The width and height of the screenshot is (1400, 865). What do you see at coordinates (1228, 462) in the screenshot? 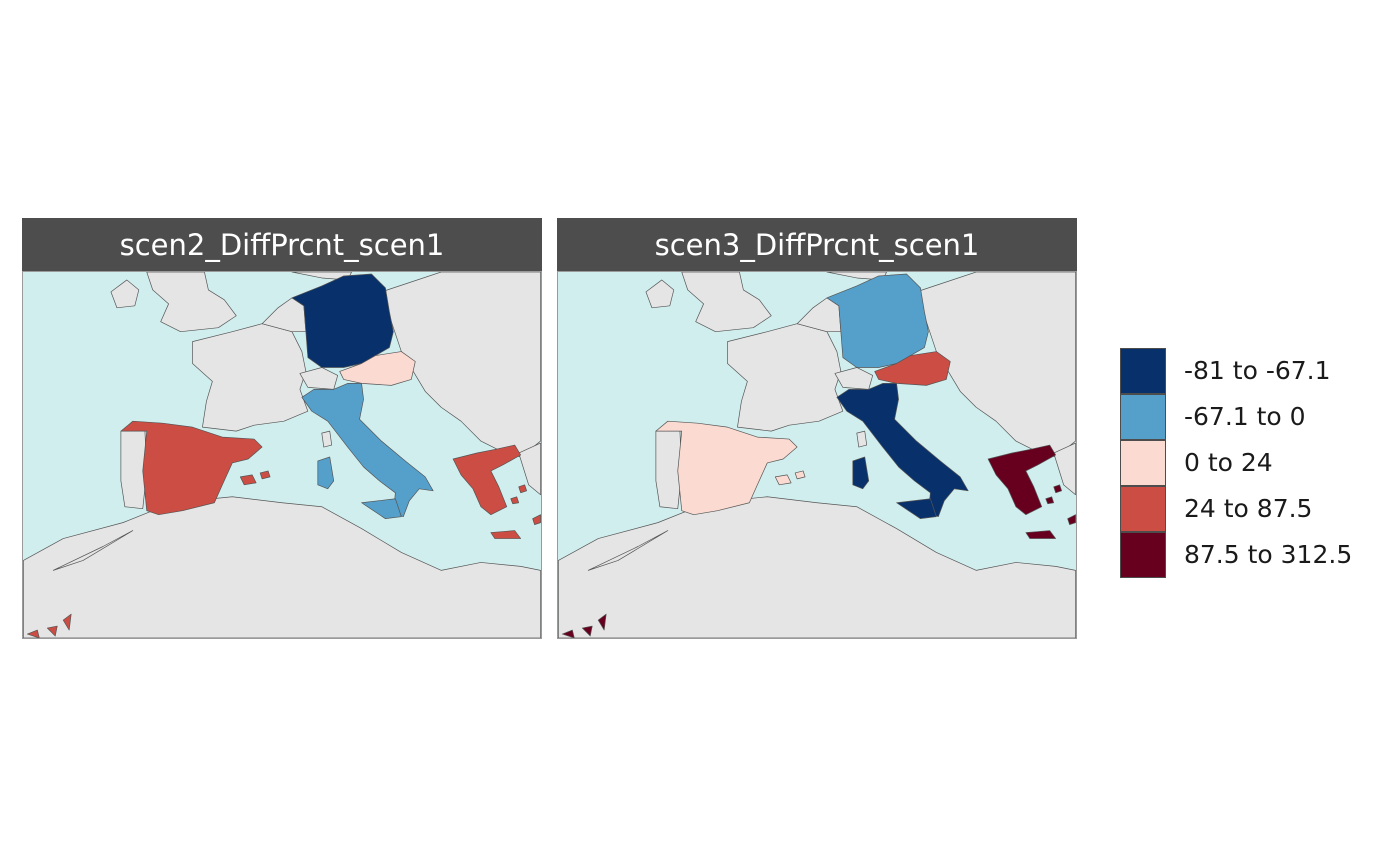
I see `legend-label: 0 to 24` at bounding box center [1228, 462].